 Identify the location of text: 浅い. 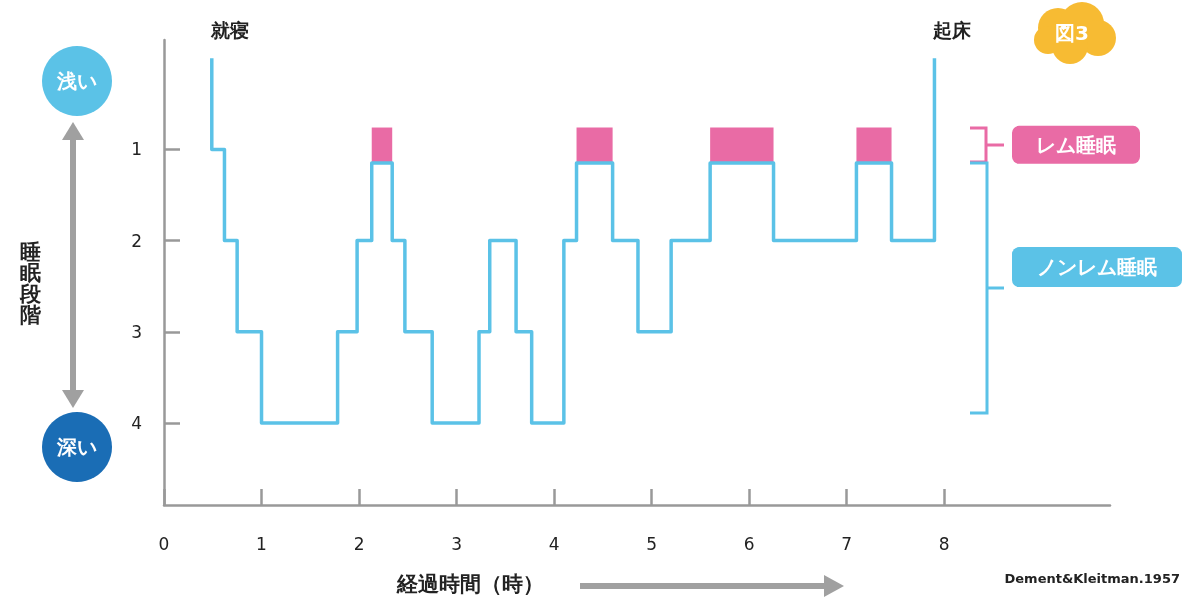
(76, 81).